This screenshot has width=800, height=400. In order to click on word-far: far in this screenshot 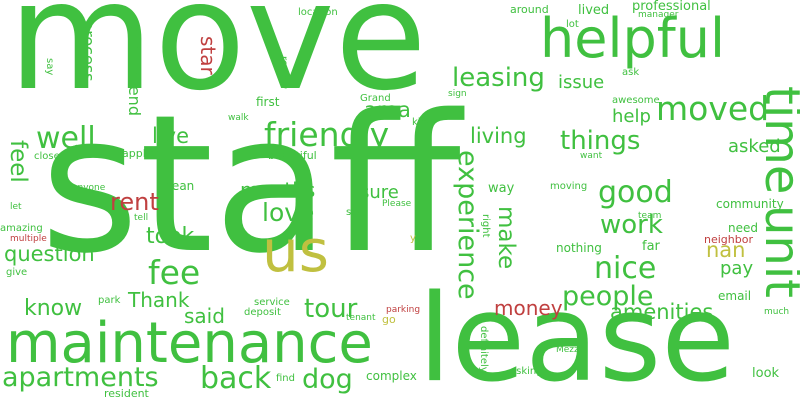, I will do `click(651, 246)`.